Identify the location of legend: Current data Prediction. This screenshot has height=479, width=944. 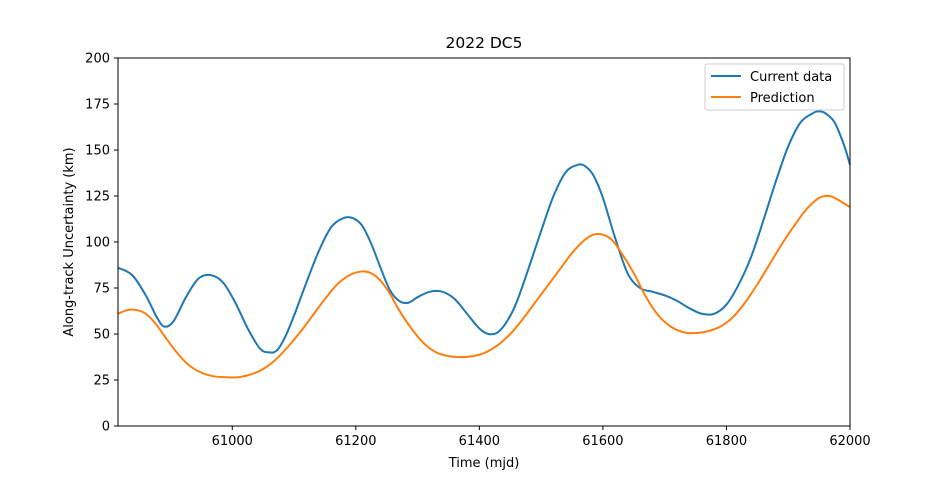
(774, 87).